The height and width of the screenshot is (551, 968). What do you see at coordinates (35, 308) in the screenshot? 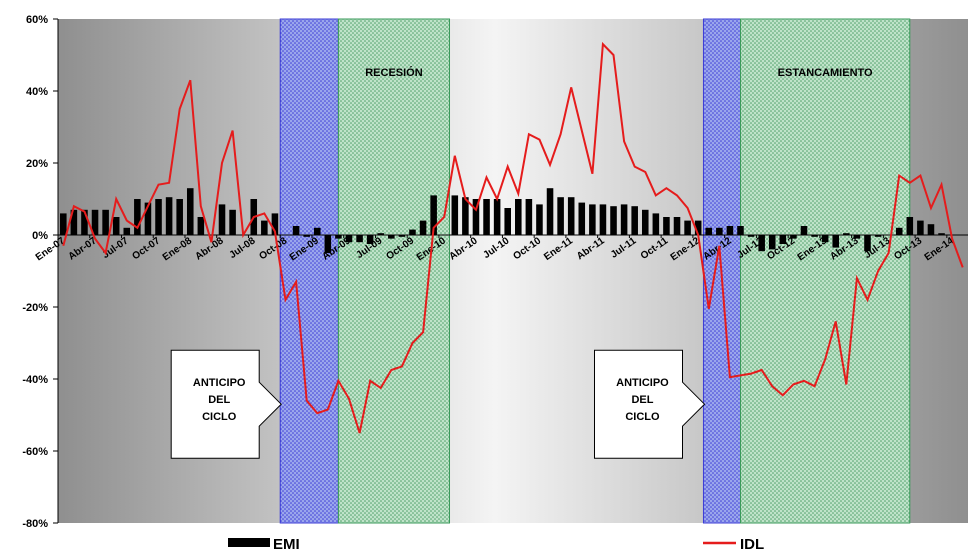
I see `y-tick-label: -20%` at bounding box center [35, 308].